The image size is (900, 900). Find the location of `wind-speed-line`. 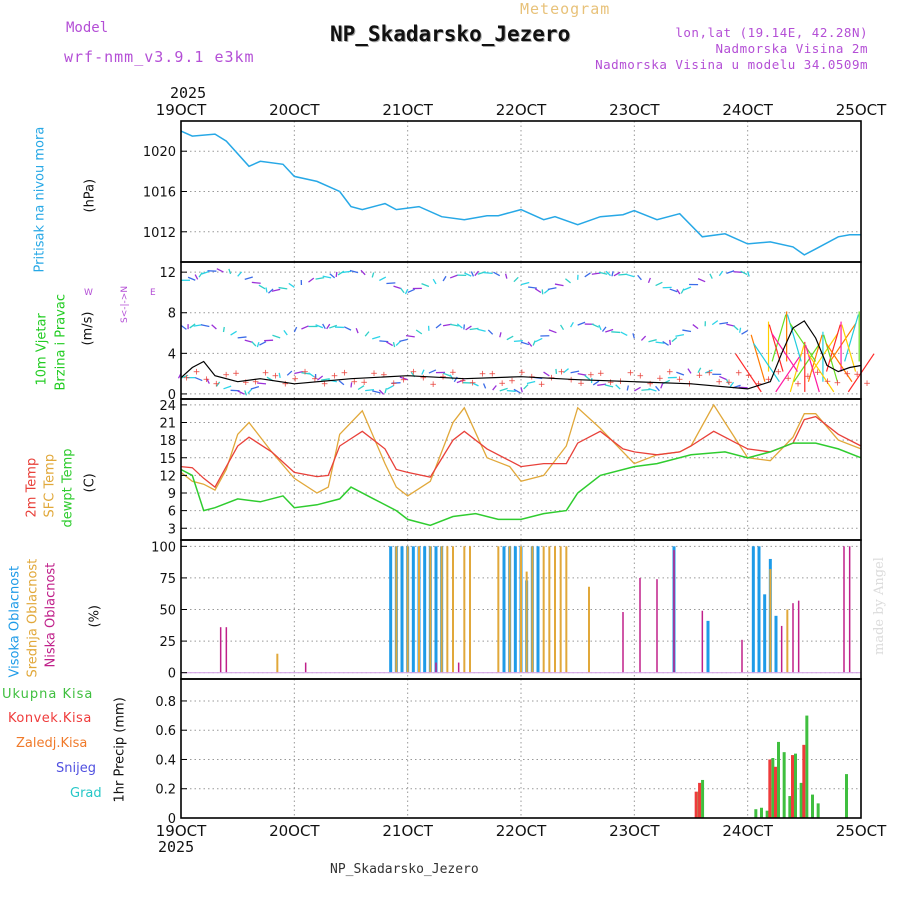

wind-speed-line is located at coordinates (521, 355).